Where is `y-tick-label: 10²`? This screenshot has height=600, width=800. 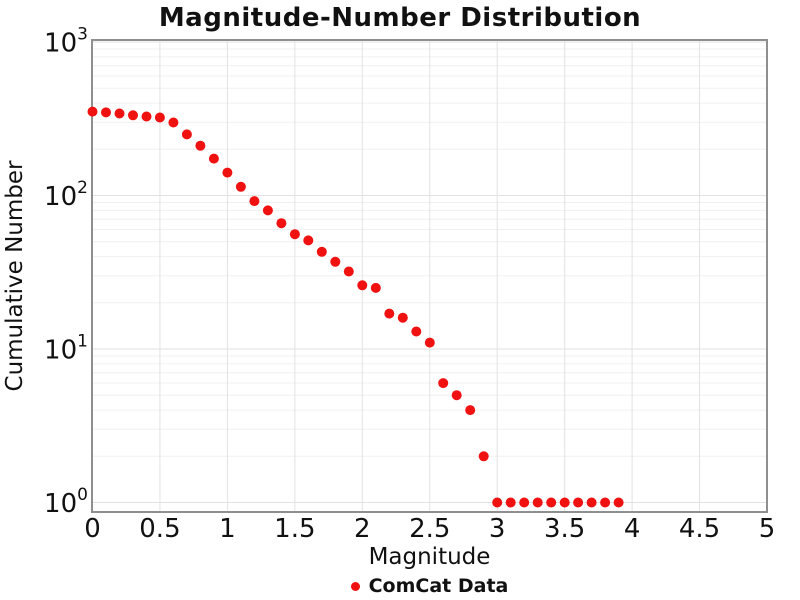
y-tick-label: 10² is located at coordinates (66, 195).